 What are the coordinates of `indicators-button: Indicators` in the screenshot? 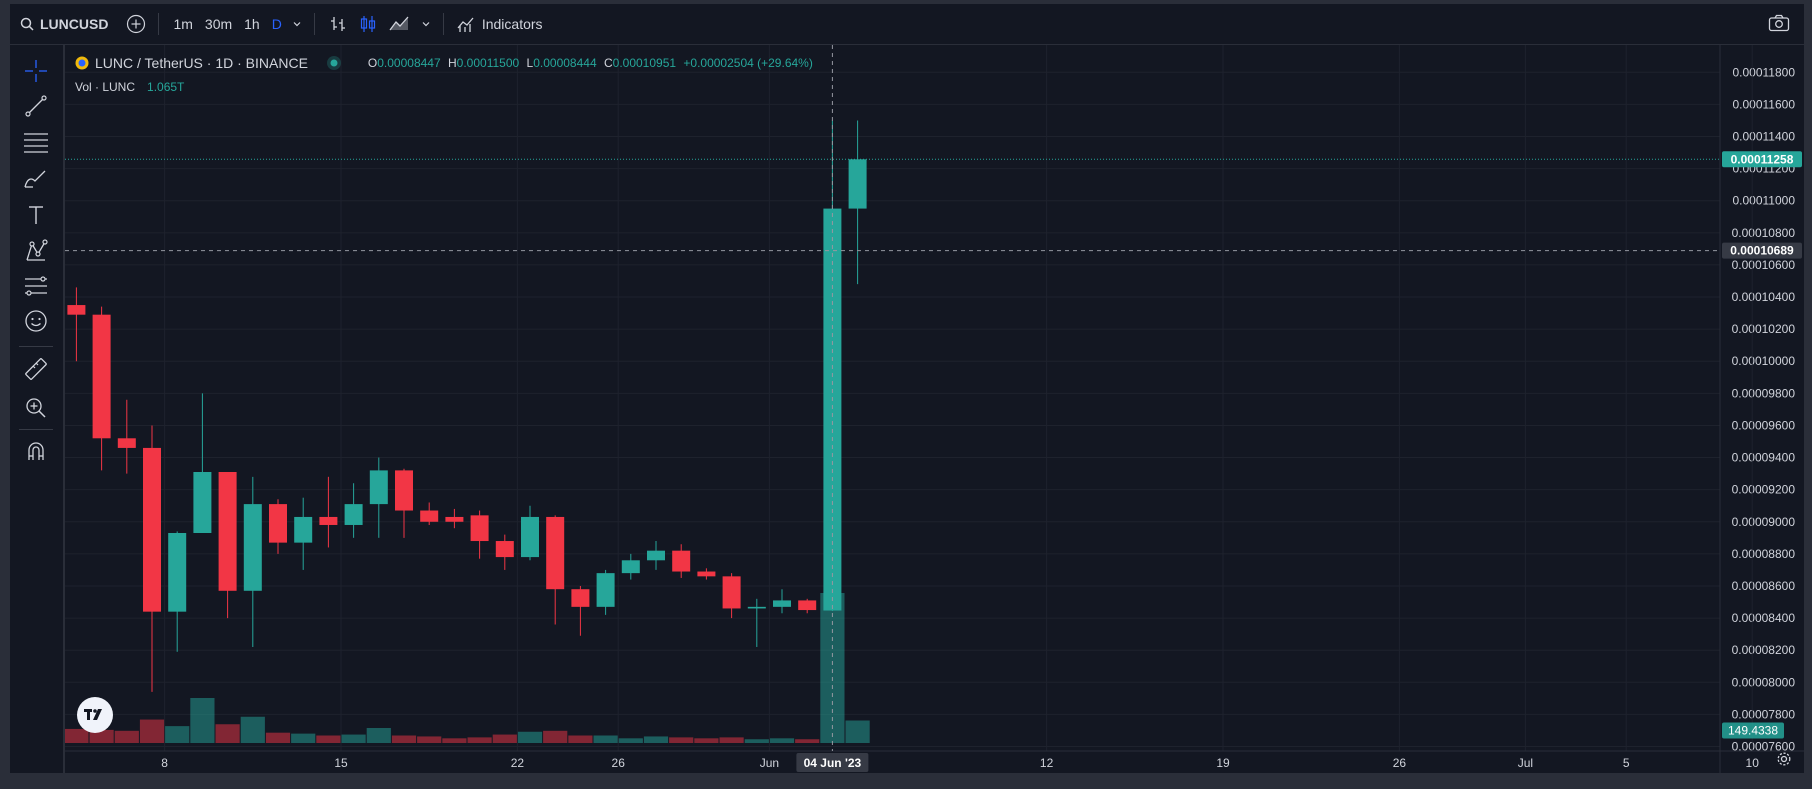 It's located at (499, 24).